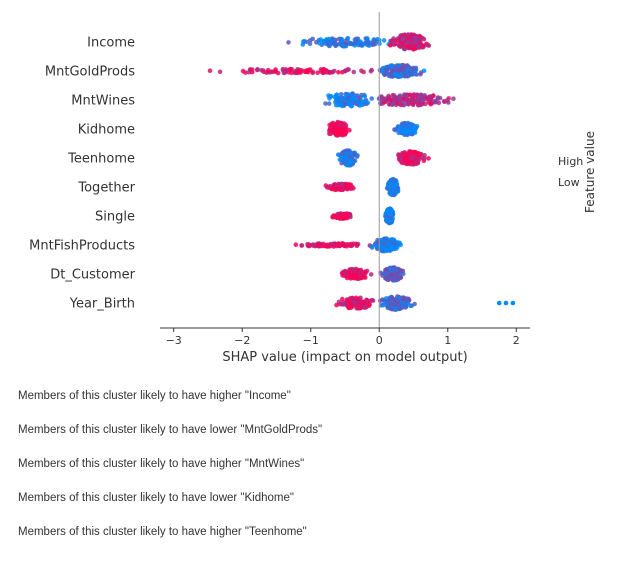 The height and width of the screenshot is (573, 628). I want to click on feature-label: Together, so click(106, 188).